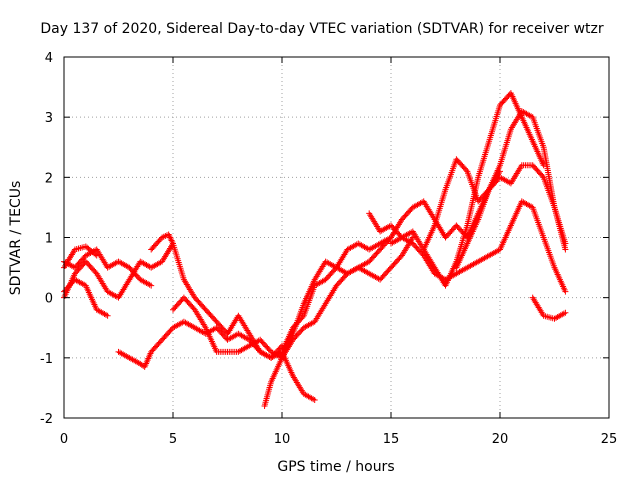 This screenshot has height=480, width=640. I want to click on x-tick-label: 25, so click(609, 439).